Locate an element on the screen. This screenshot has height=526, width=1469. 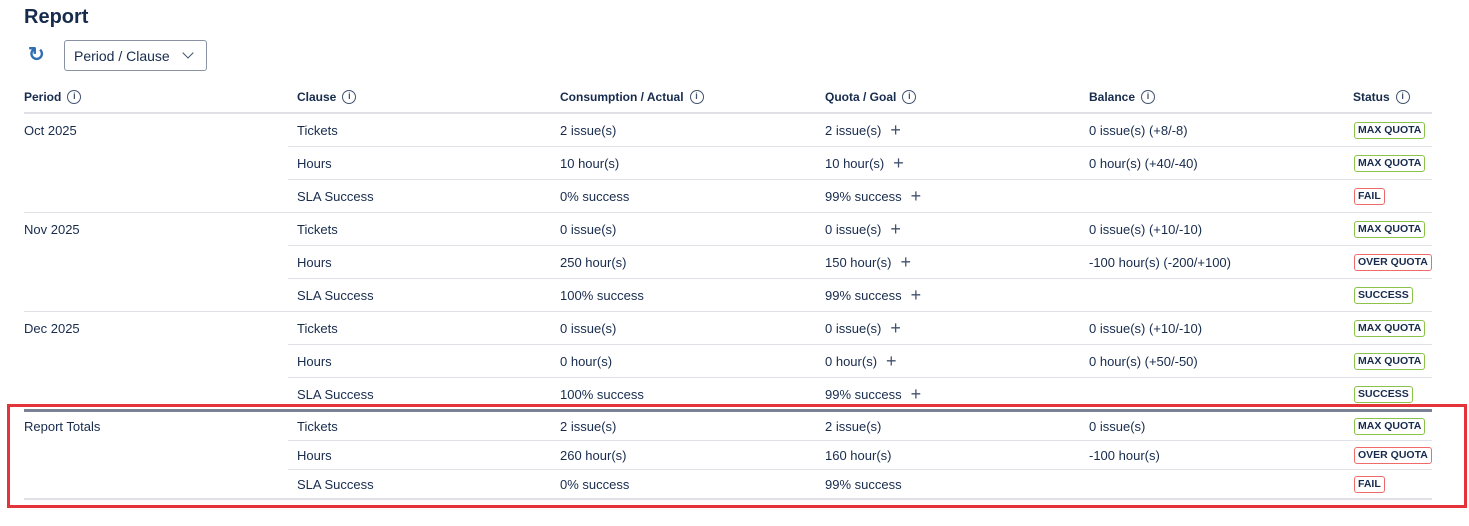
column-header-label: Clause is located at coordinates (317, 97).